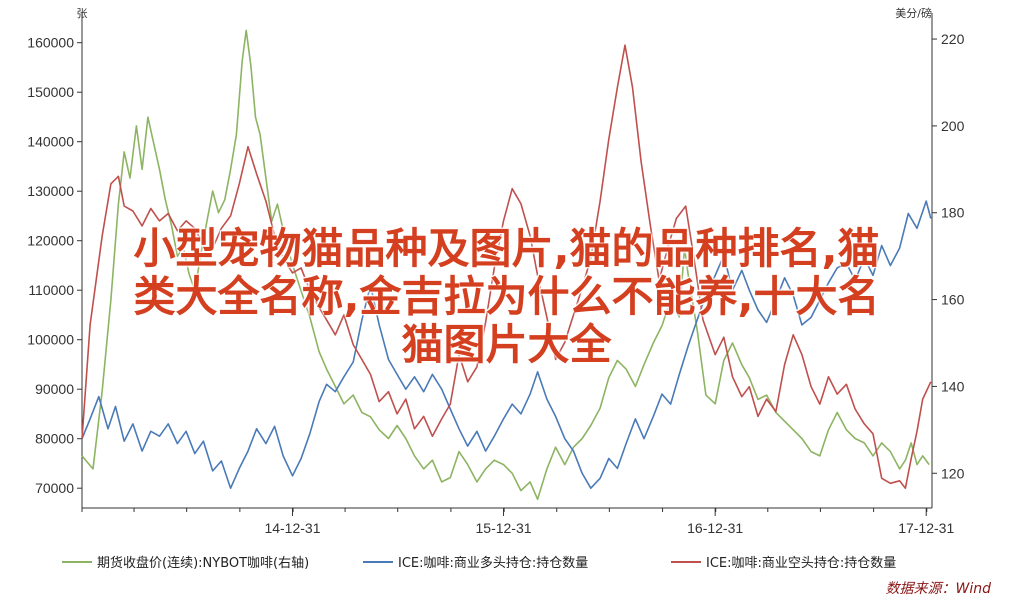  I want to click on right-axis-ticks: 120 140 160 180 200 220, so click(948, 256).